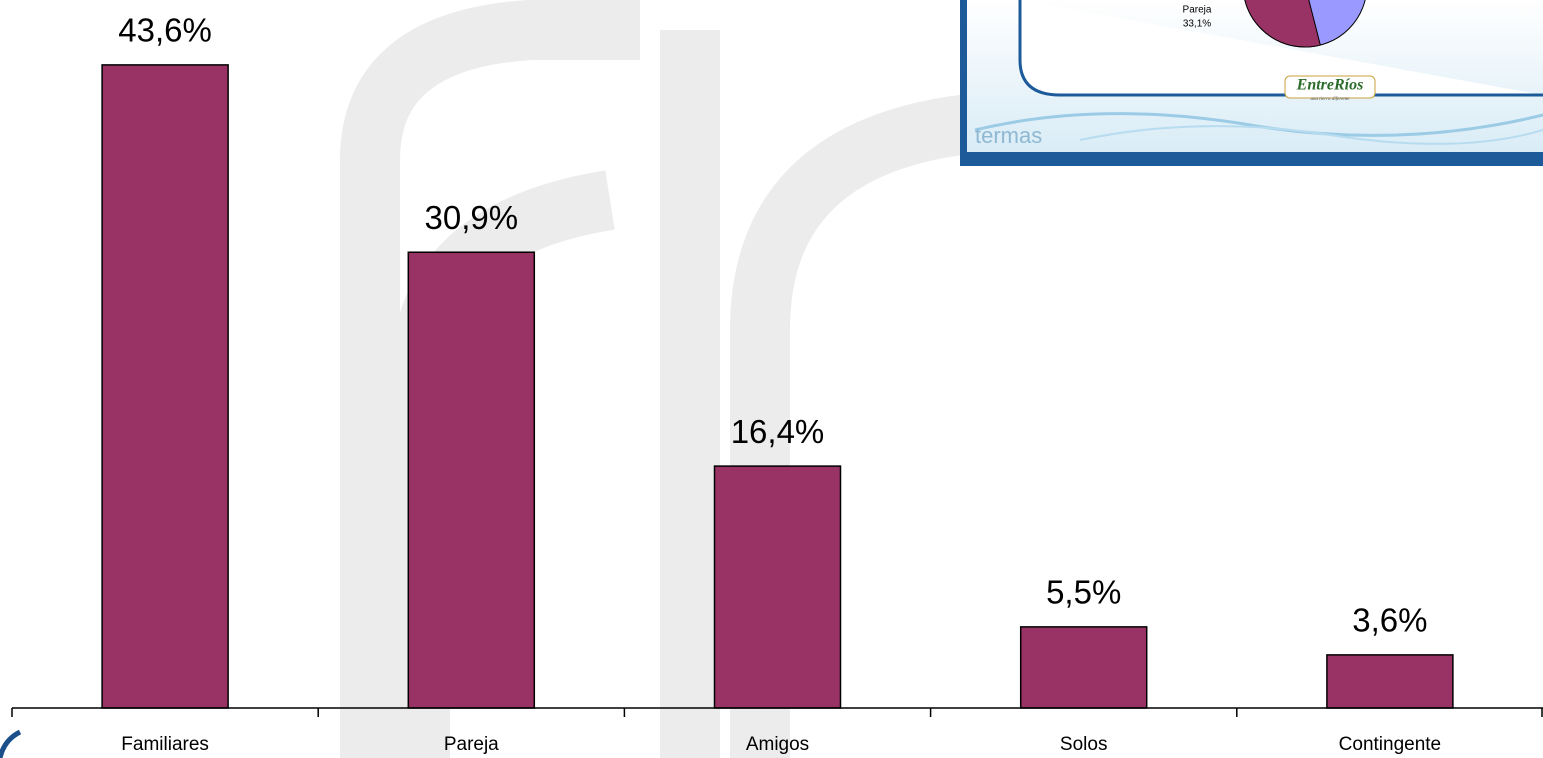 The height and width of the screenshot is (758, 1543). I want to click on logo-text: EntreRíos, so click(1330, 85).